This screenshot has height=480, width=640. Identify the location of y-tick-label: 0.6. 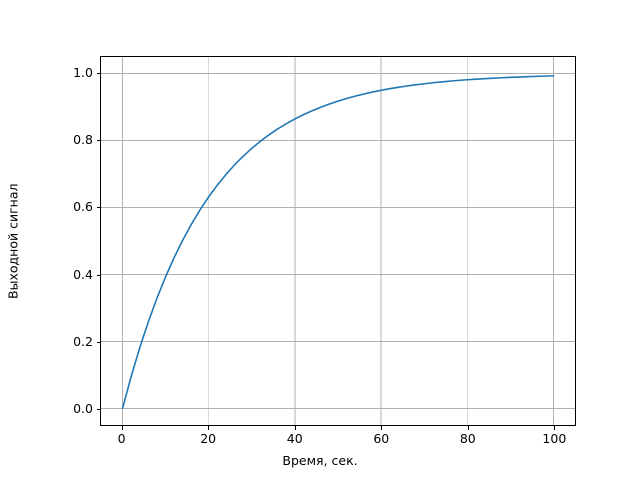
(83, 207).